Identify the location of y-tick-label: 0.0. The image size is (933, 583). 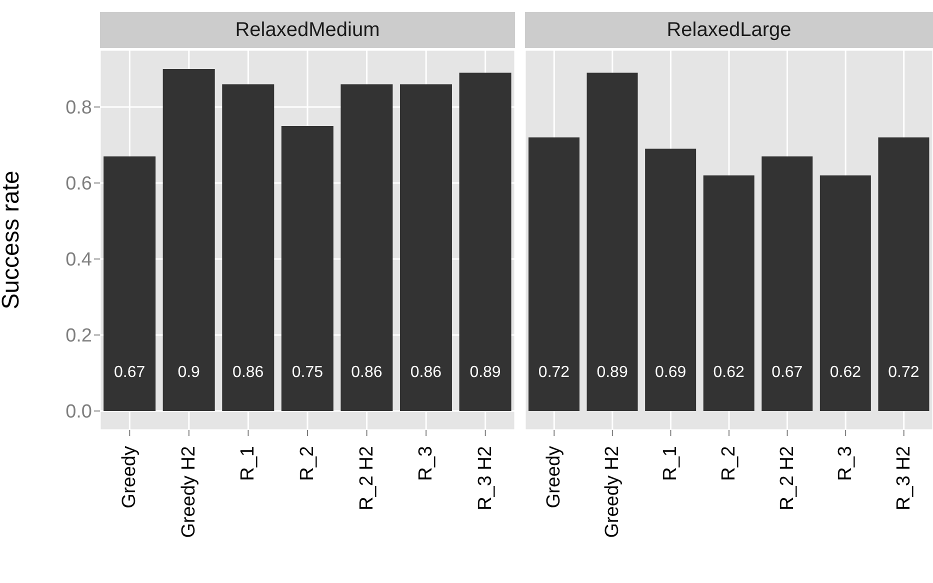
(79, 412).